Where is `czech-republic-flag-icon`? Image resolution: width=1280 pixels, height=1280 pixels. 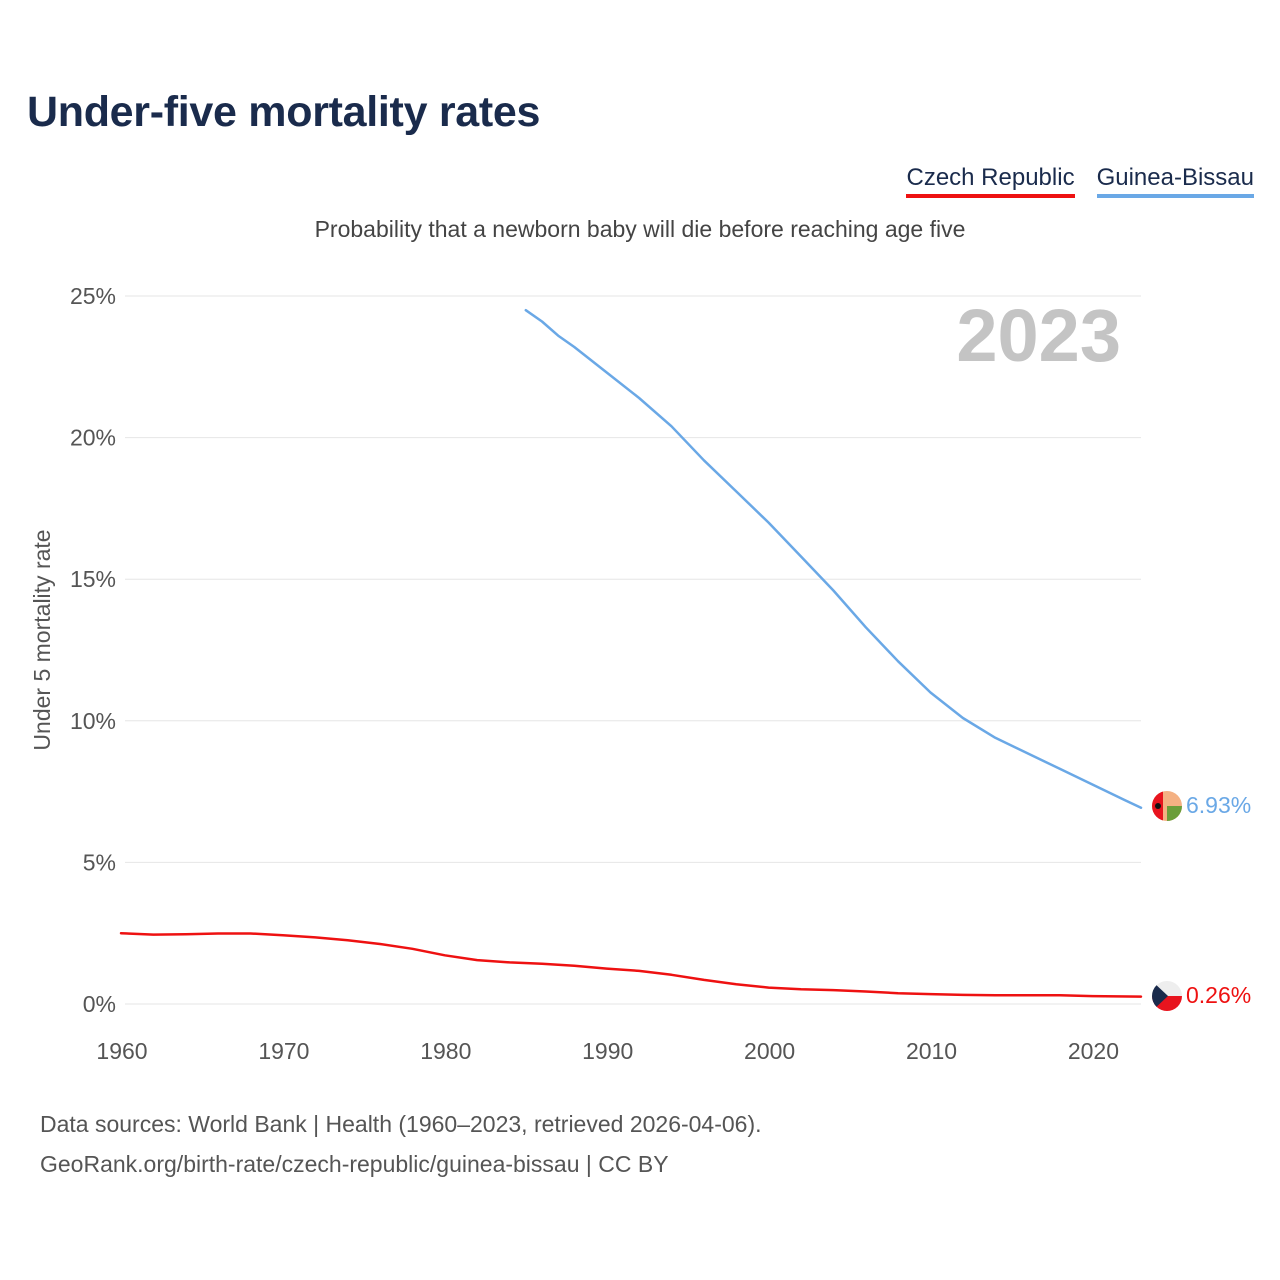 czech-republic-flag-icon is located at coordinates (1167, 996).